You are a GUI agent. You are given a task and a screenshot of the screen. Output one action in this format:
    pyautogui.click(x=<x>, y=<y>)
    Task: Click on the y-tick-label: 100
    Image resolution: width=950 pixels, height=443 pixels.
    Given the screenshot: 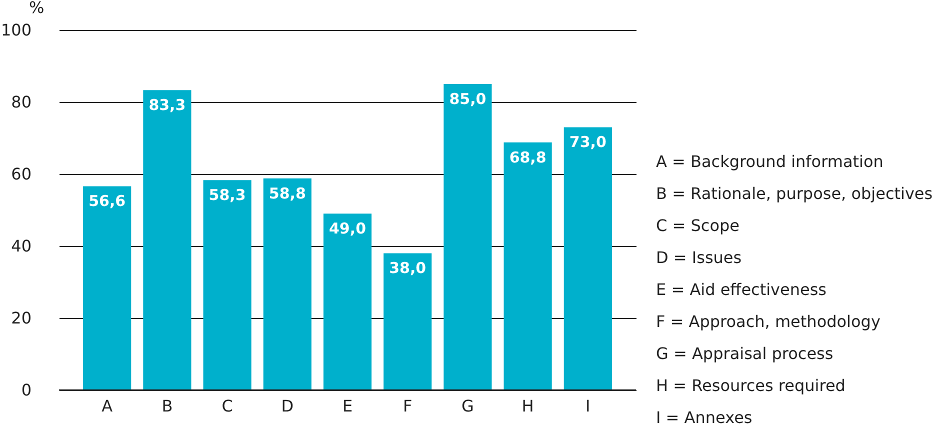 What is the action you would take?
    pyautogui.click(x=16, y=30)
    